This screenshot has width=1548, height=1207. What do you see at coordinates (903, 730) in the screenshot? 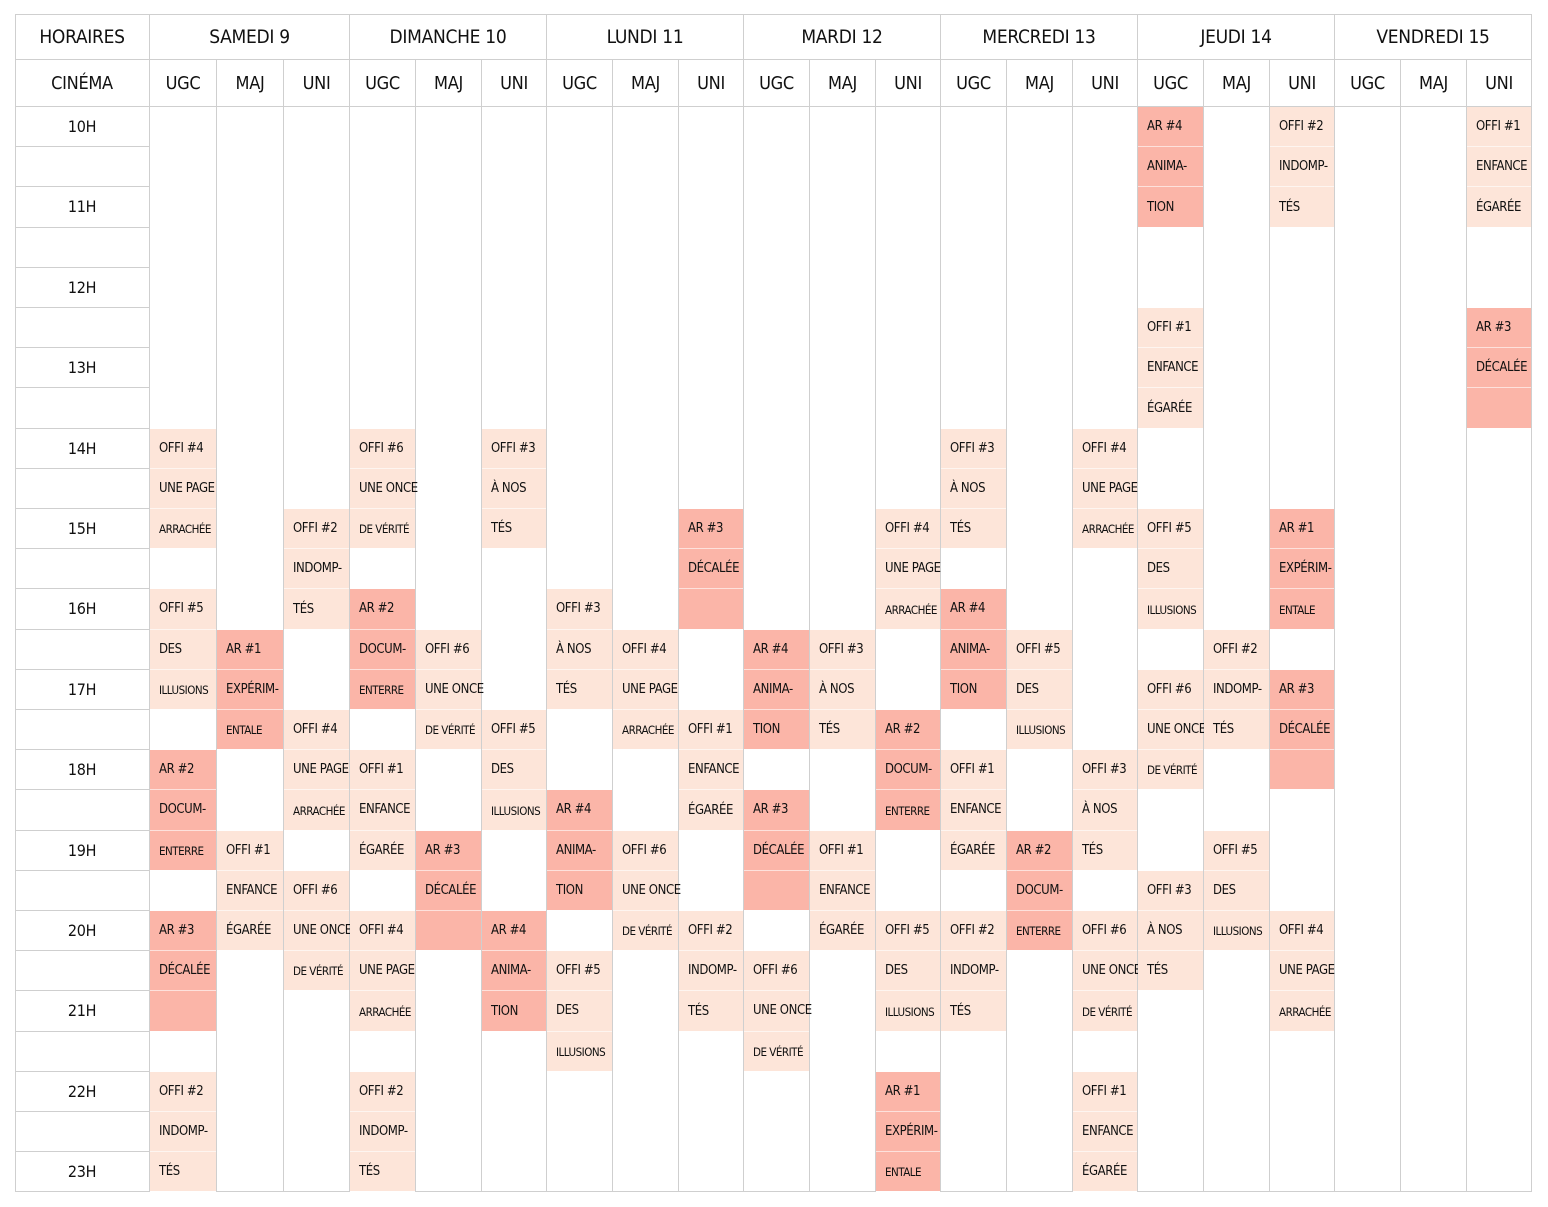
I see `screening-code: AR #2` at bounding box center [903, 730].